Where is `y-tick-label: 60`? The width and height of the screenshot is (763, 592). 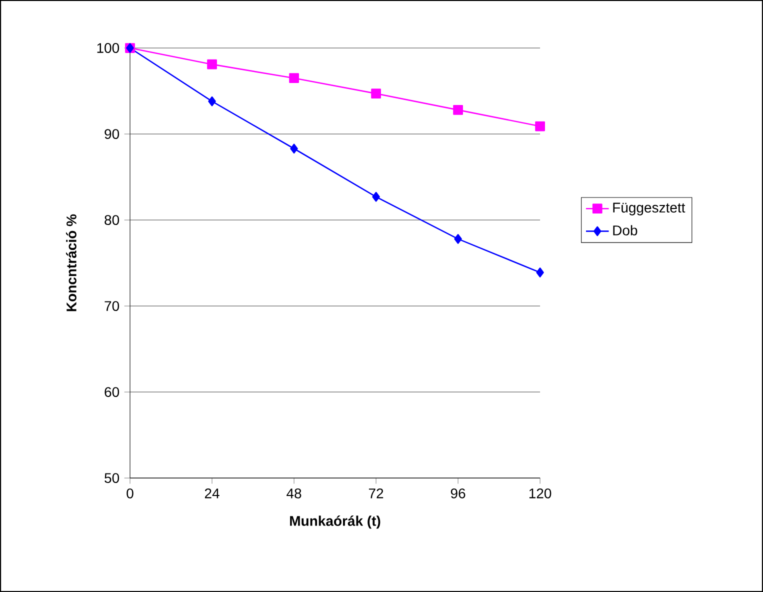
y-tick-label: 60 is located at coordinates (112, 392).